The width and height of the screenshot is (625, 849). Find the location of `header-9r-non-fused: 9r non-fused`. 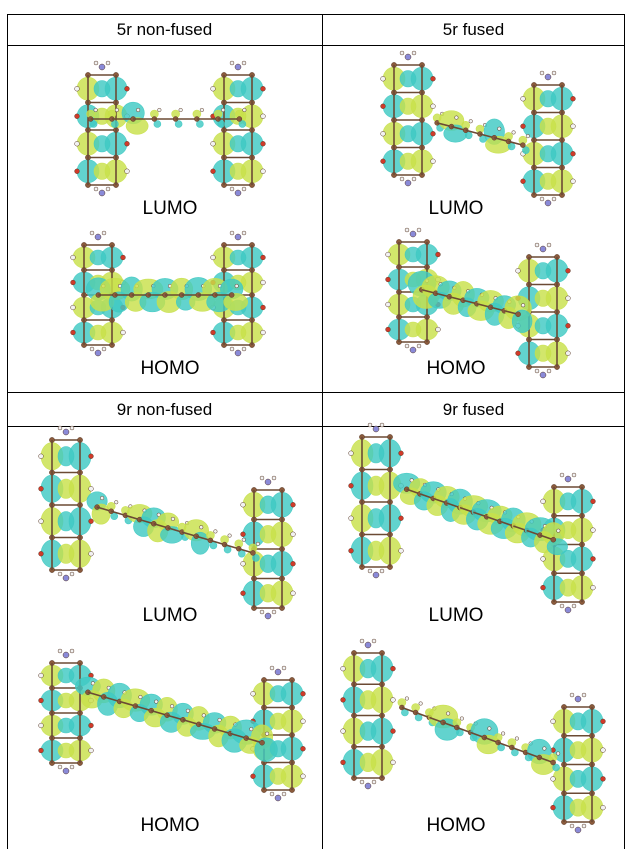

header-9r-non-fused: 9r non-fused is located at coordinates (164, 409).